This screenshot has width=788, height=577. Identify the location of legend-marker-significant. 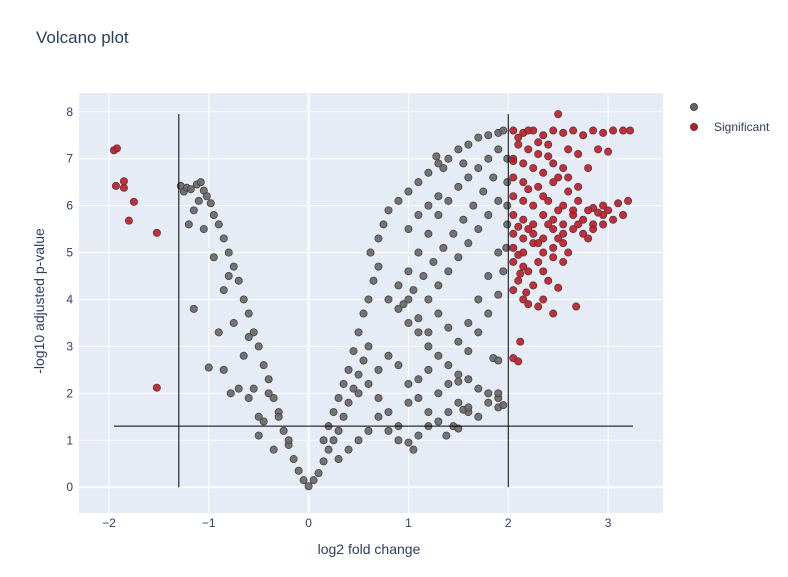
(694, 127).